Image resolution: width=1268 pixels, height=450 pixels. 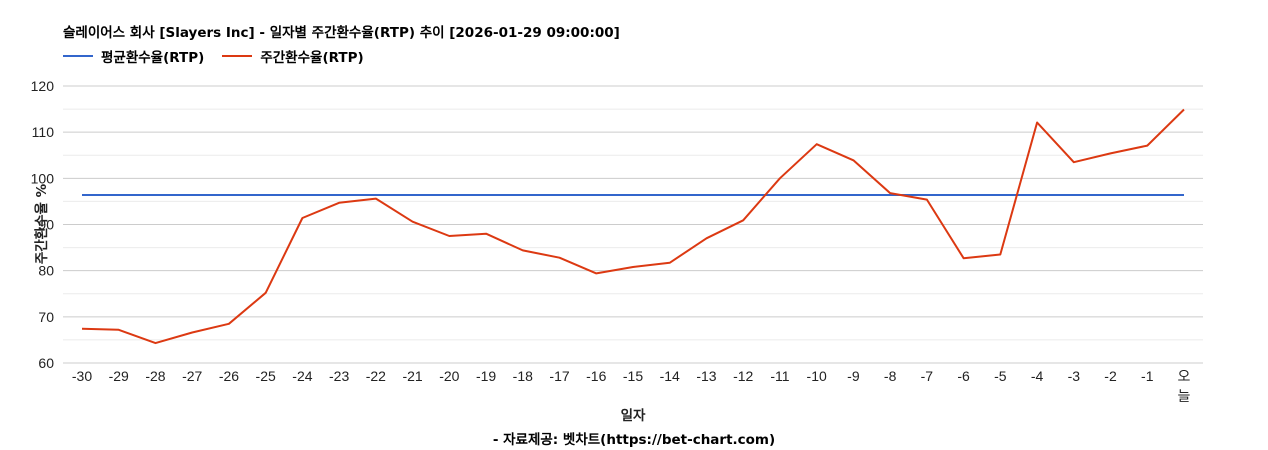 What do you see at coordinates (412, 376) in the screenshot?
I see `x-tick-label: -21` at bounding box center [412, 376].